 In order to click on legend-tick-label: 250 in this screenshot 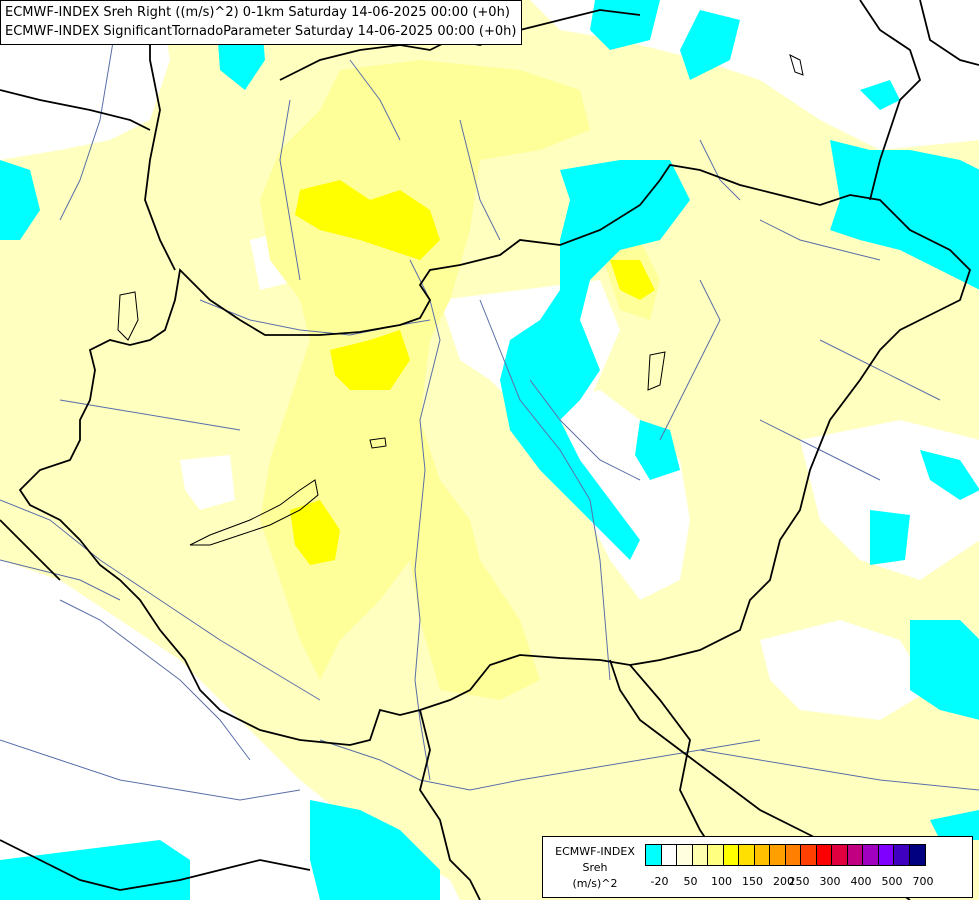, I will do `click(799, 881)`.